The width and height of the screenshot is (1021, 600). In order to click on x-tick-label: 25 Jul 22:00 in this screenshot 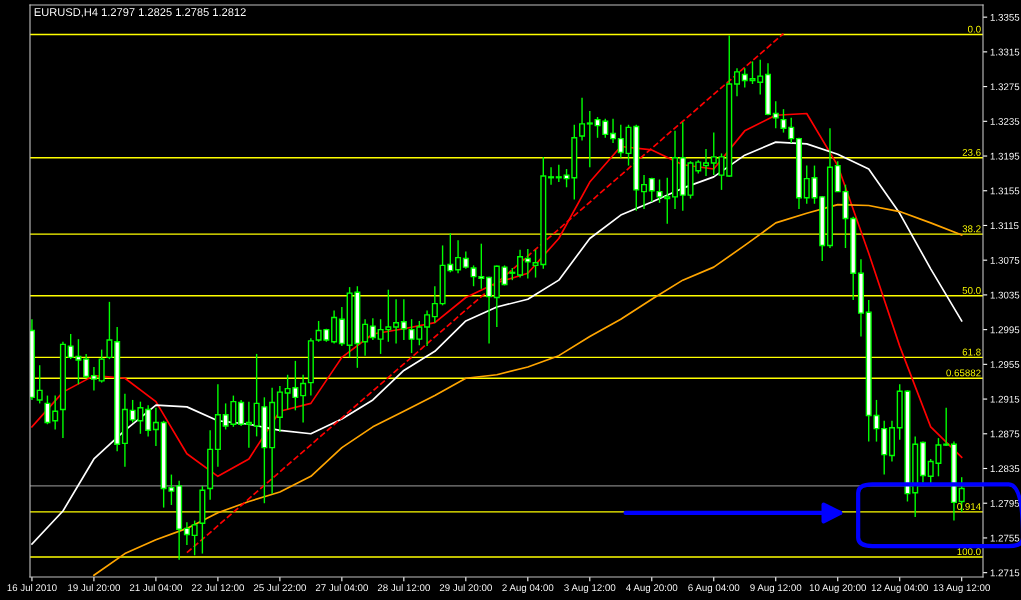, I will do `click(279, 587)`.